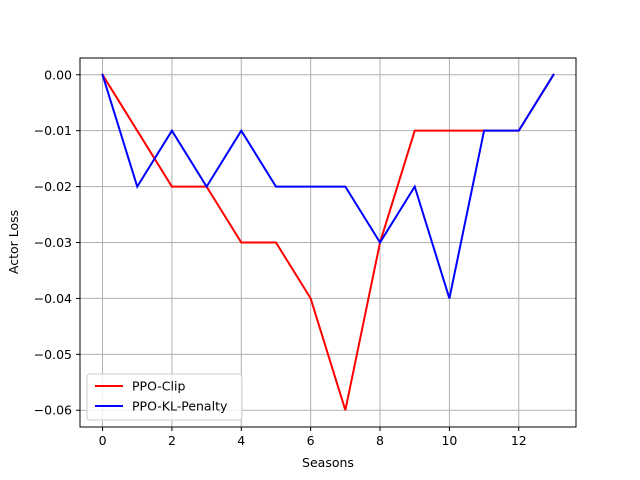 Image resolution: width=640 pixels, height=480 pixels. I want to click on legend: PPO-Clip PPO-KL-Penalty, so click(164, 397).